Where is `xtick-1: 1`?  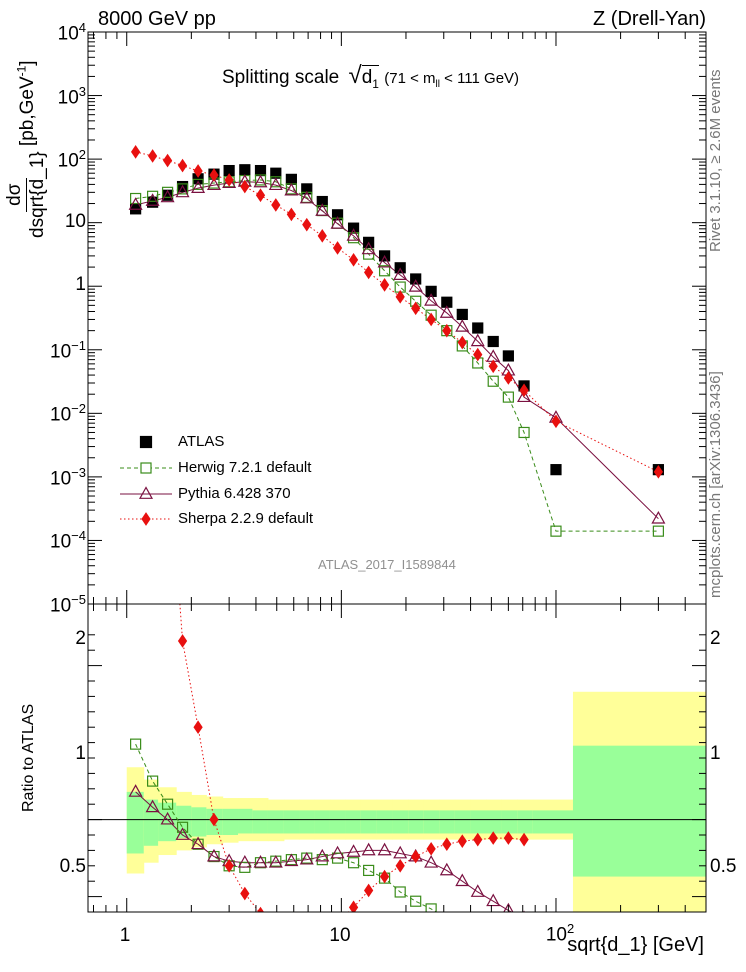 xtick-1: 1 is located at coordinates (125, 936).